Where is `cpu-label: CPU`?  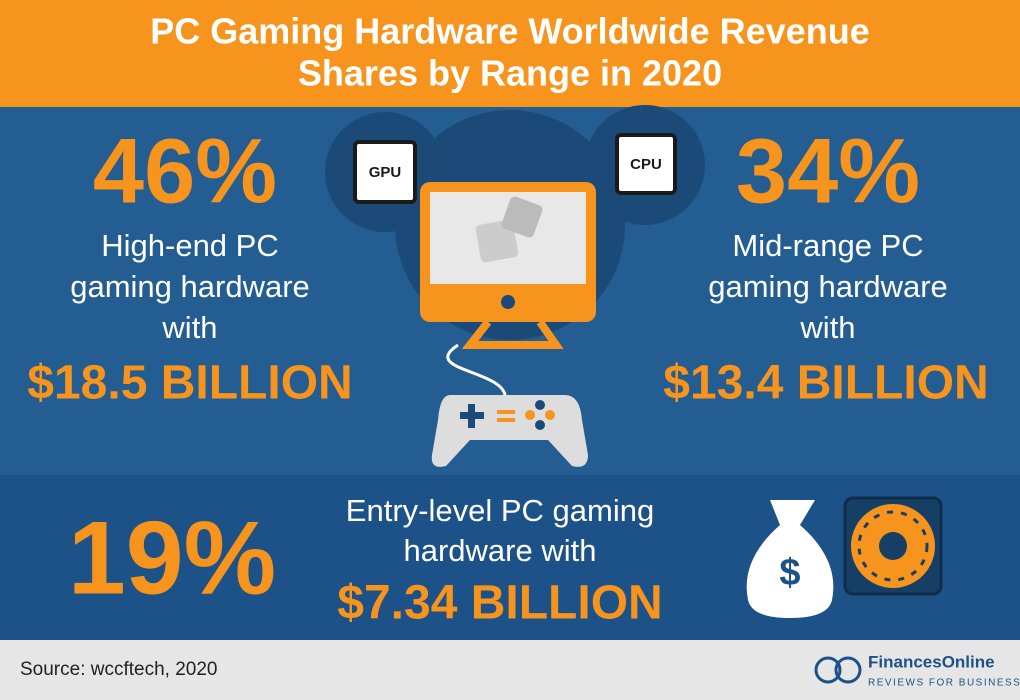 cpu-label: CPU is located at coordinates (646, 164).